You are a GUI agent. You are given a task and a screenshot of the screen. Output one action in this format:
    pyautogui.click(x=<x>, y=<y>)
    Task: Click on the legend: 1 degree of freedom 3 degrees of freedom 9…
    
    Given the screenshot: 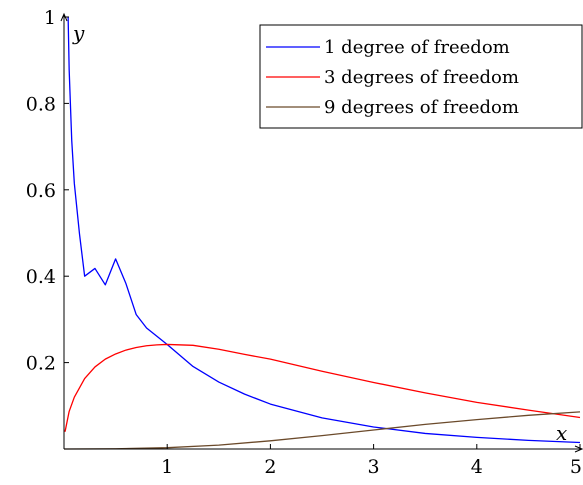 What is the action you would take?
    pyautogui.click(x=421, y=76)
    